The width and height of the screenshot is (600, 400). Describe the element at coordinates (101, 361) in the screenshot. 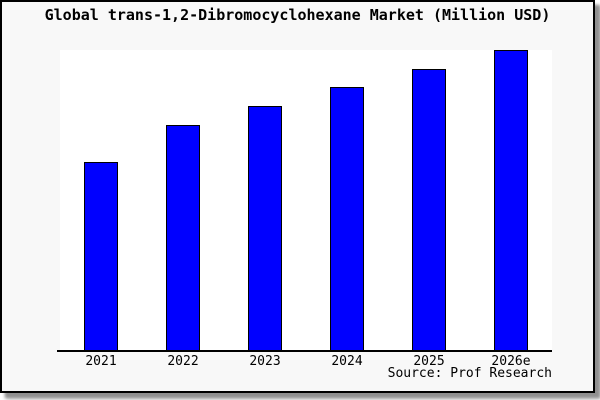

I see `x-tick-label-2021: 2021` at that location.